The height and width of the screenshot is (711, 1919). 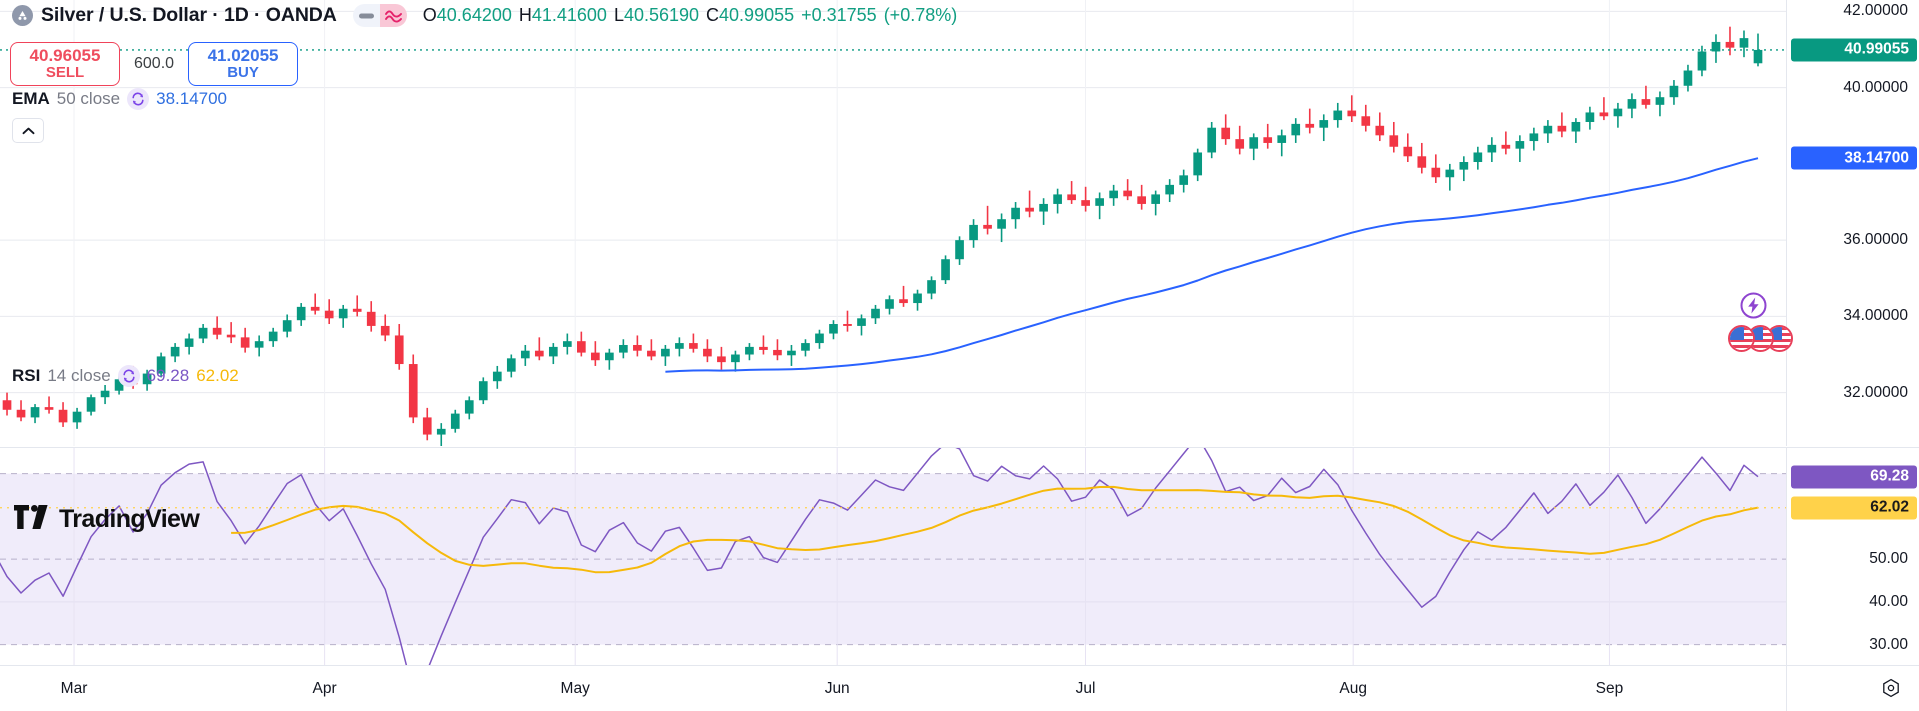 What do you see at coordinates (1854, 50) in the screenshot?
I see `last-price-badge: 40.99055` at bounding box center [1854, 50].